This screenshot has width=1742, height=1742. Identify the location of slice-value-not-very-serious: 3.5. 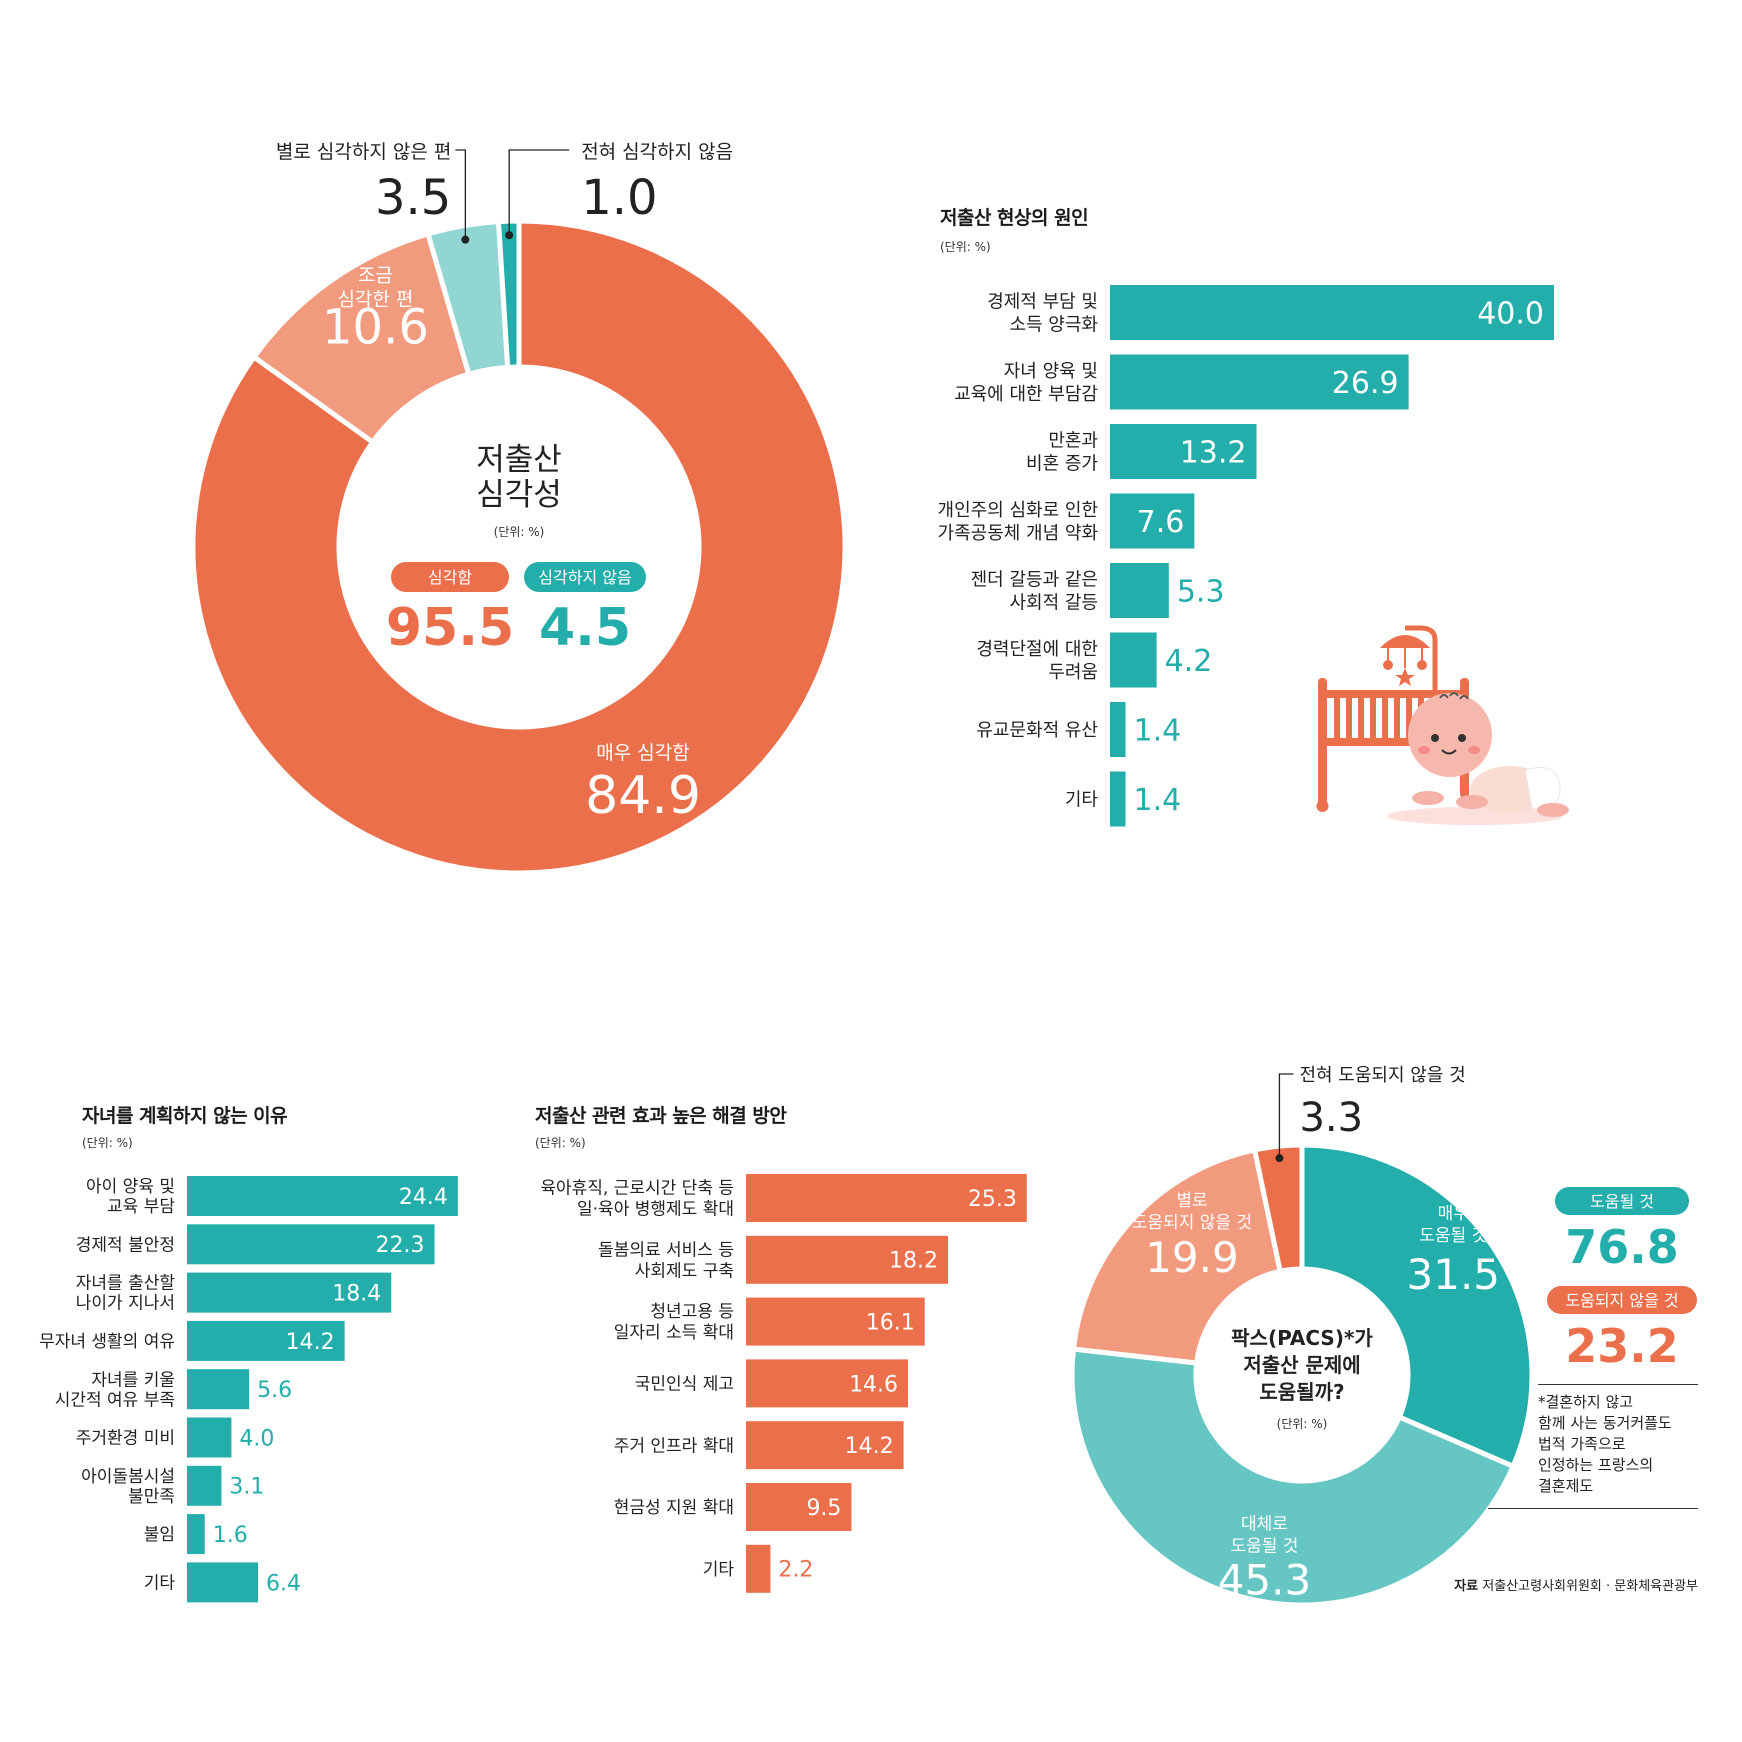
(413, 198).